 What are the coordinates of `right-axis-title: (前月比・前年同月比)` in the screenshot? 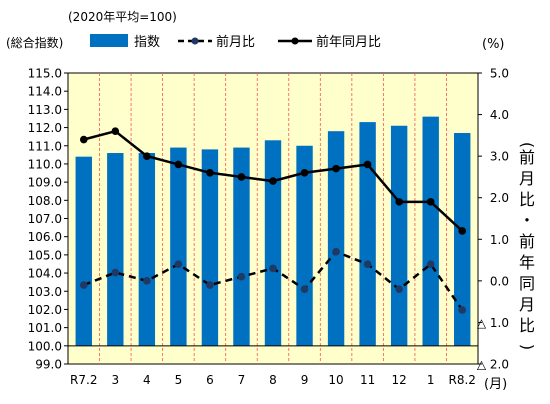 It's located at (527, 246).